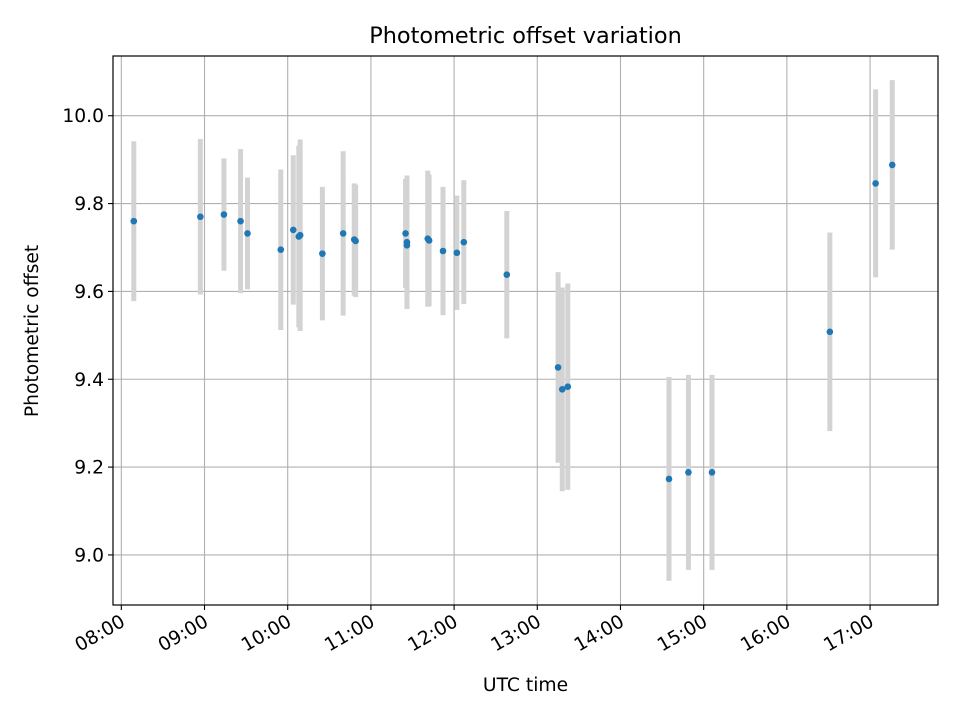 This screenshot has height=720, width=960. Describe the element at coordinates (525, 685) in the screenshot. I see `x-axis-label: UTC time` at that location.